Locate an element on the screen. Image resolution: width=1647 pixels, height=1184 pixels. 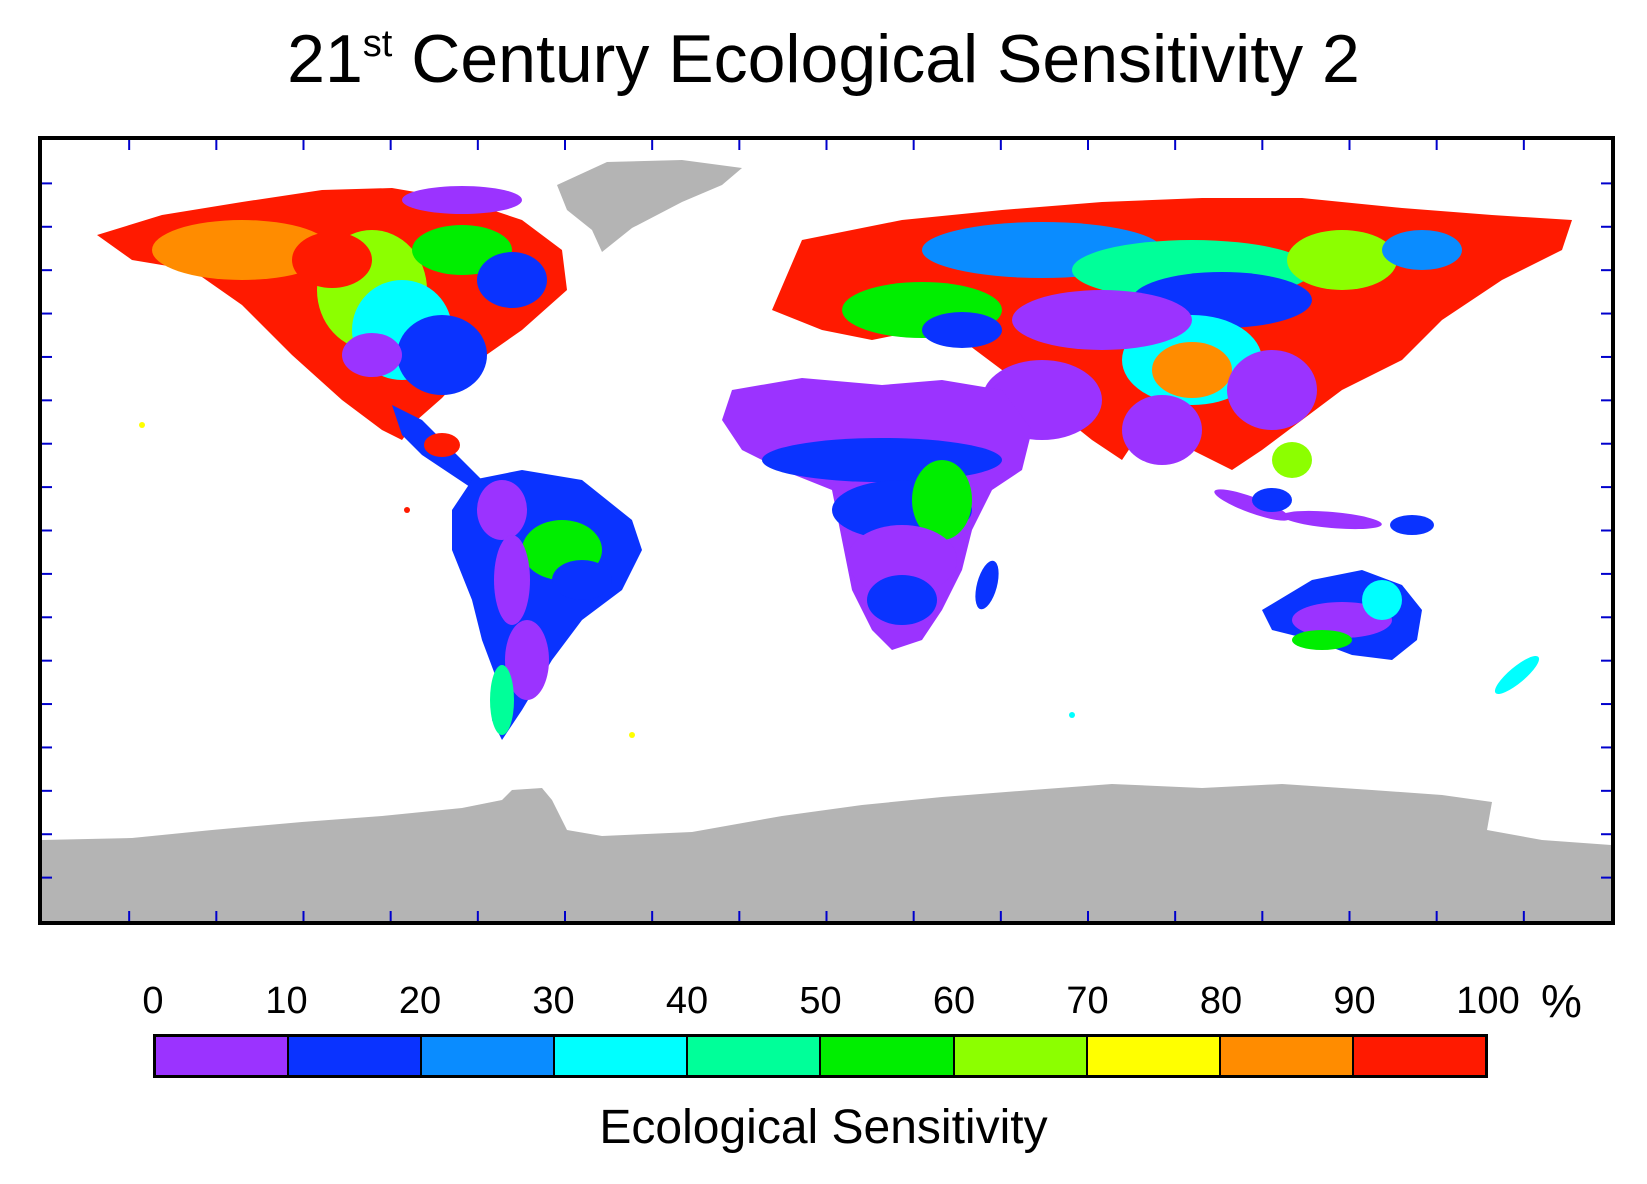
colorbar-tick-label: 100 is located at coordinates (1488, 1001).